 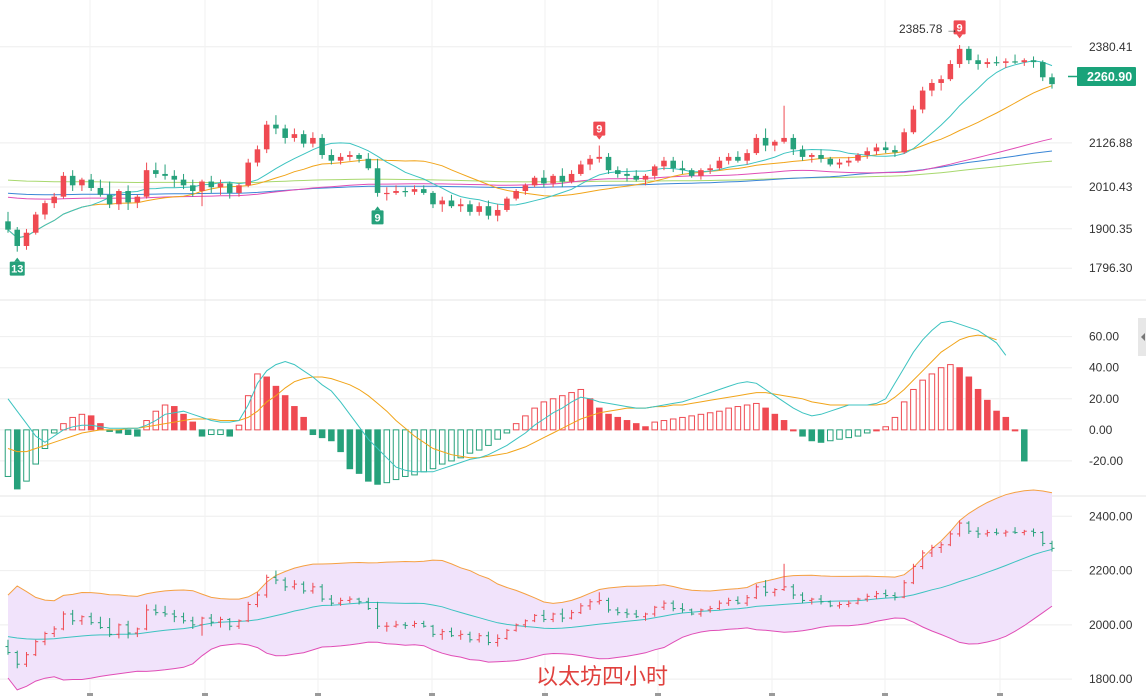 I want to click on high-price-label: 2385.78 →, so click(x=928, y=29).